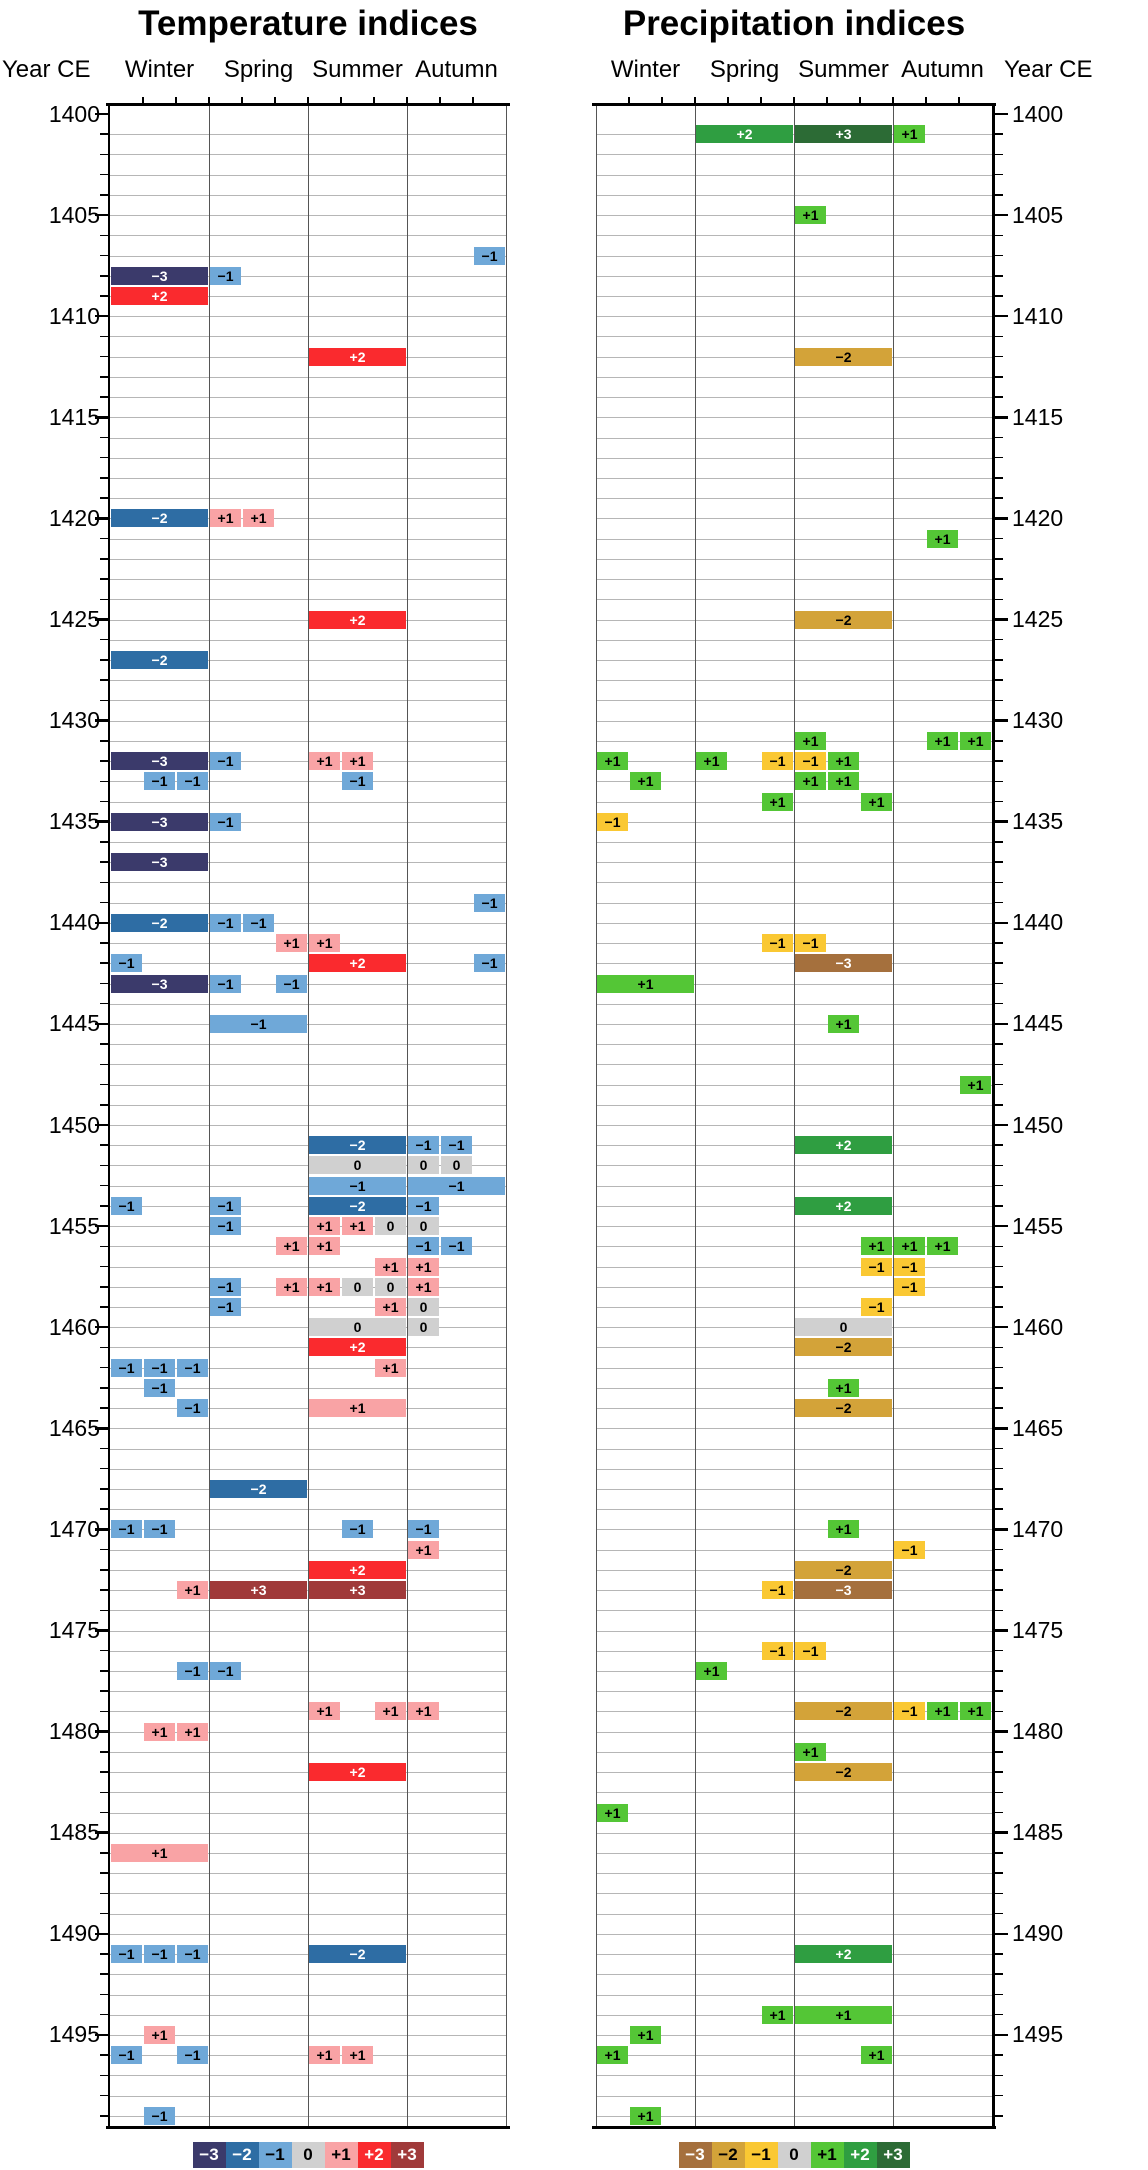  I want to click on index-cell: −3, so click(159, 862).